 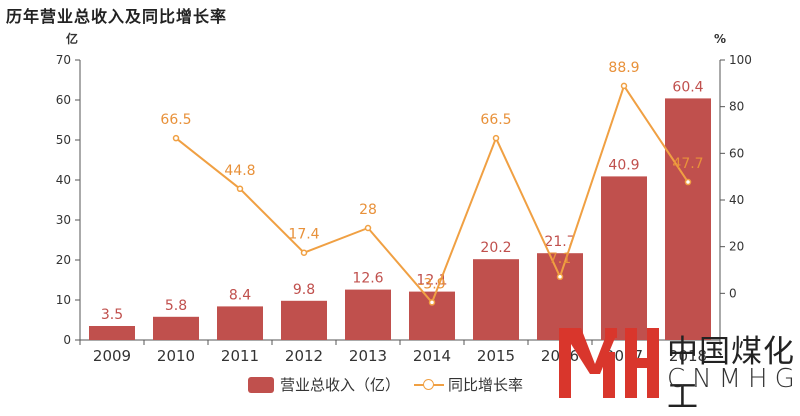 What do you see at coordinates (623, 165) in the screenshot?
I see `bar-value-label: 40.9` at bounding box center [623, 165].